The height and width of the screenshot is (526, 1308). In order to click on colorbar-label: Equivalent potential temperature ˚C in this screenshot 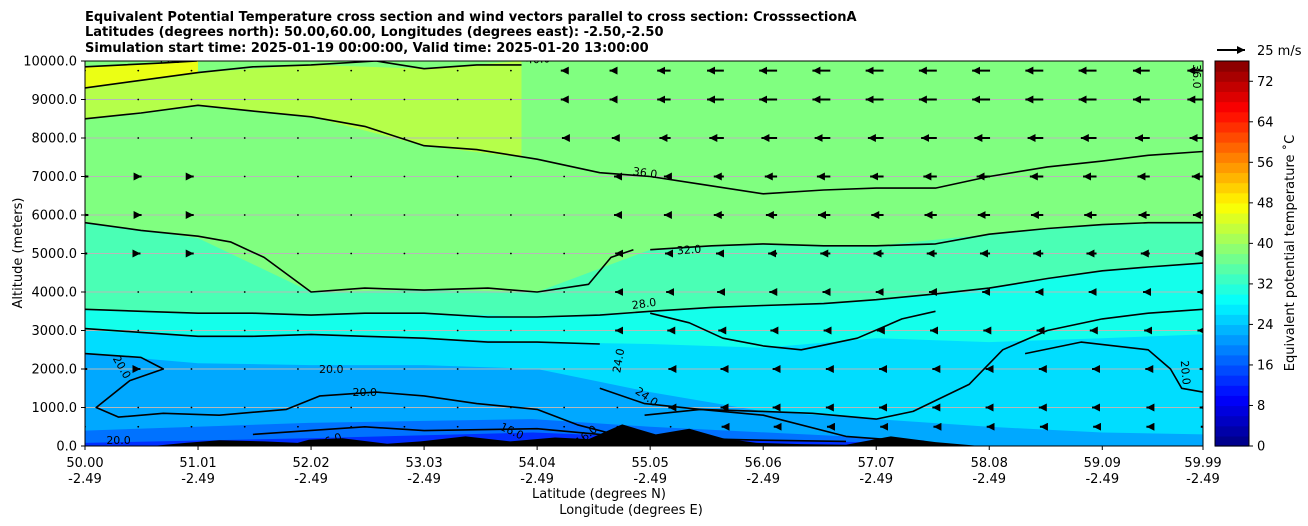, I will do `click(1290, 253)`.